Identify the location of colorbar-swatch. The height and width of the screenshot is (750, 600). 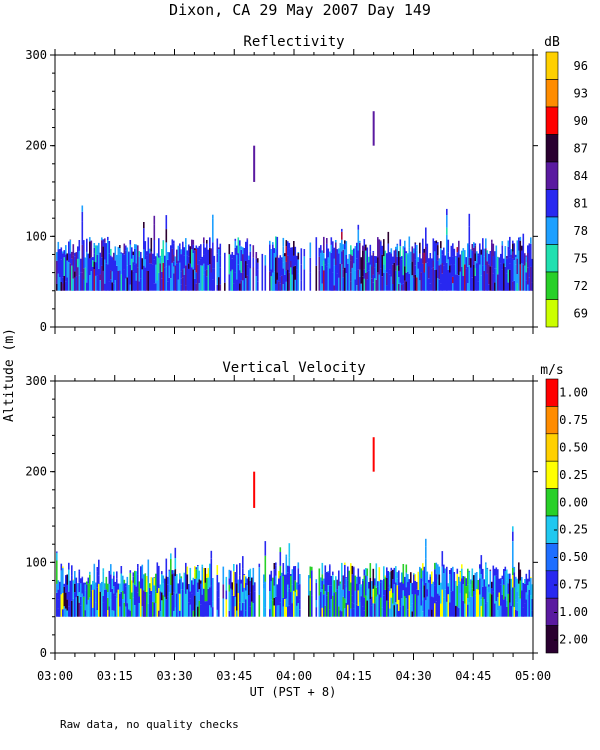
(552, 203).